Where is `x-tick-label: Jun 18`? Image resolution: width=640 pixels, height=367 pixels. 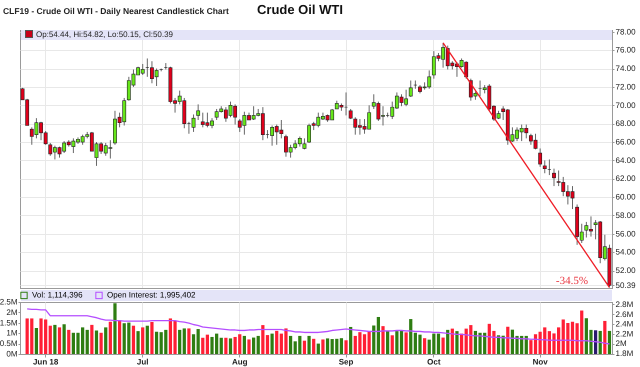
x-tick-label: Jun 18 is located at coordinates (45, 362).